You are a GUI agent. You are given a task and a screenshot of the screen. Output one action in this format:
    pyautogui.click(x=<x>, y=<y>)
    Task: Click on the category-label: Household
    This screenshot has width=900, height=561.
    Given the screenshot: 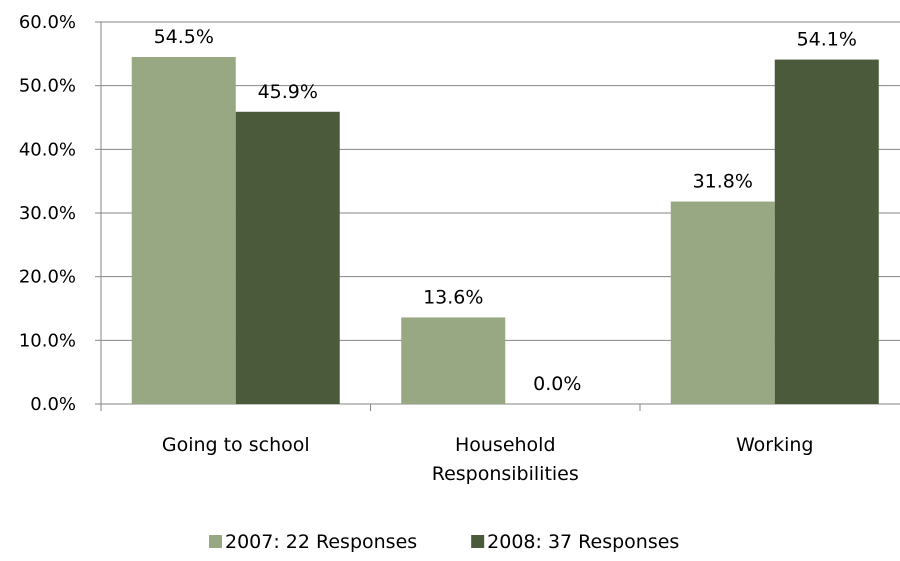 What is the action you would take?
    pyautogui.click(x=505, y=445)
    